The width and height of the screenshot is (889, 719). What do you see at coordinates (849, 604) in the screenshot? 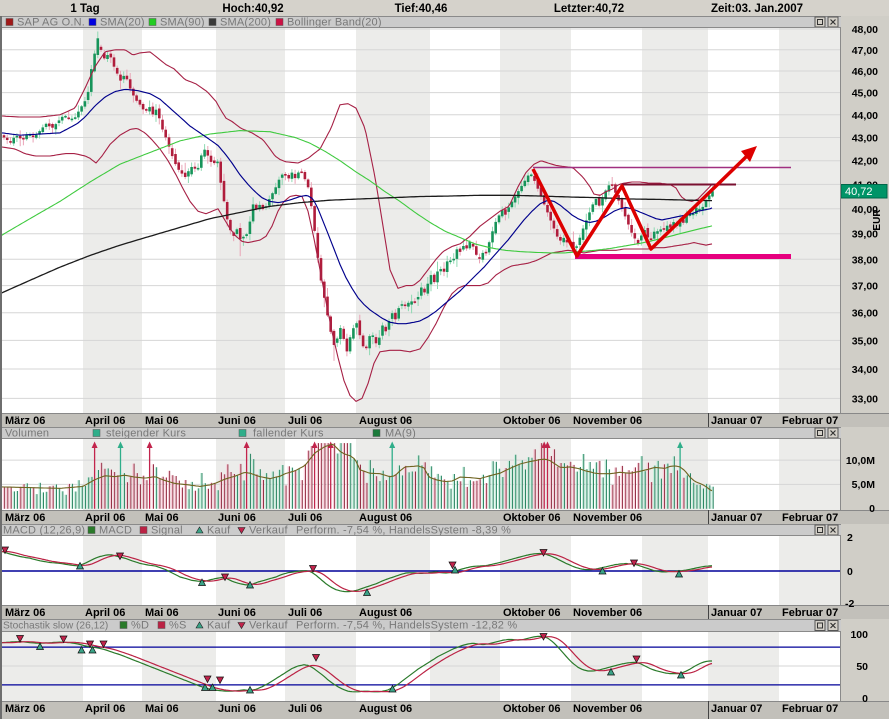
I see `svg-text: -2` at bounding box center [849, 604].